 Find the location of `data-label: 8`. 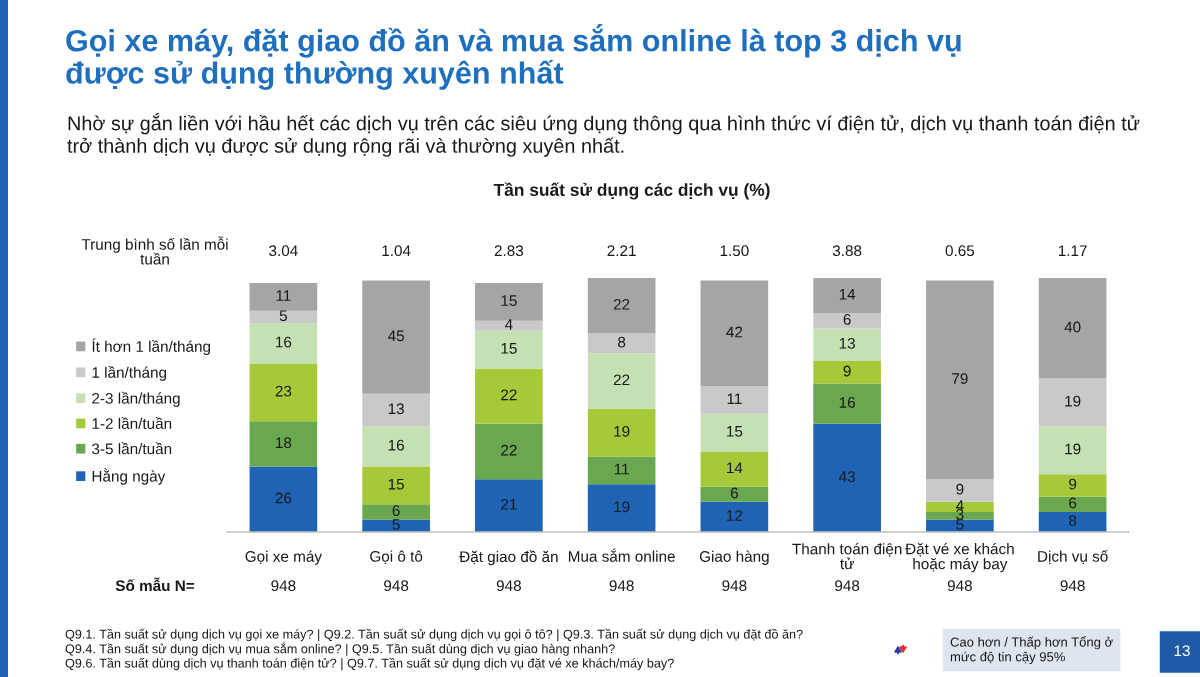

data-label: 8 is located at coordinates (1073, 521).